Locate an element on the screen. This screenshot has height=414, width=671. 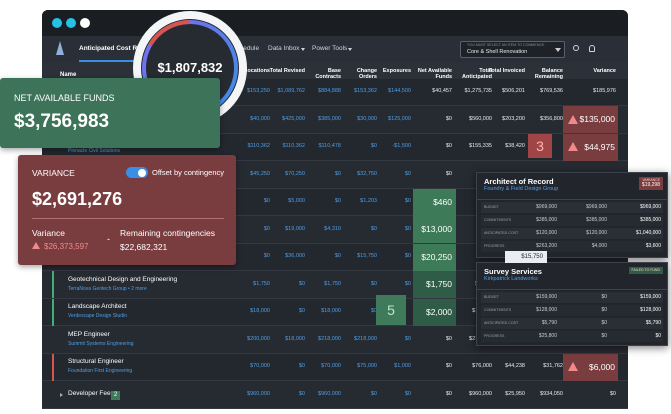
sub-amount: $22,682,321 is located at coordinates (144, 247).